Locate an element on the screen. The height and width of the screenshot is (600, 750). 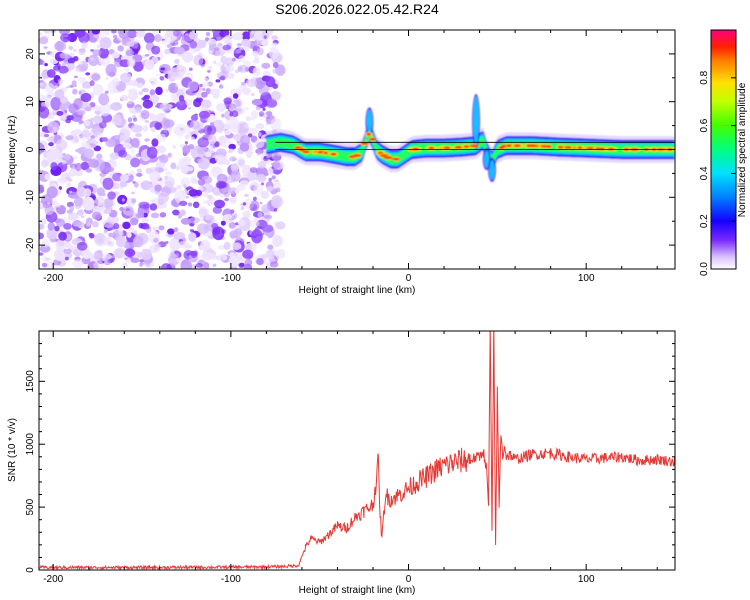
y-tick-label: 1500 is located at coordinates (30, 381).